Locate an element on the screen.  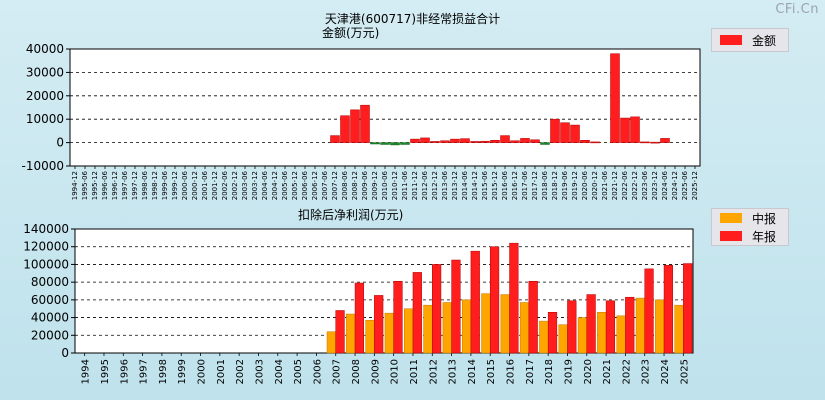
chart1-xtick-label: 2008-12 is located at coordinates (355, 185).